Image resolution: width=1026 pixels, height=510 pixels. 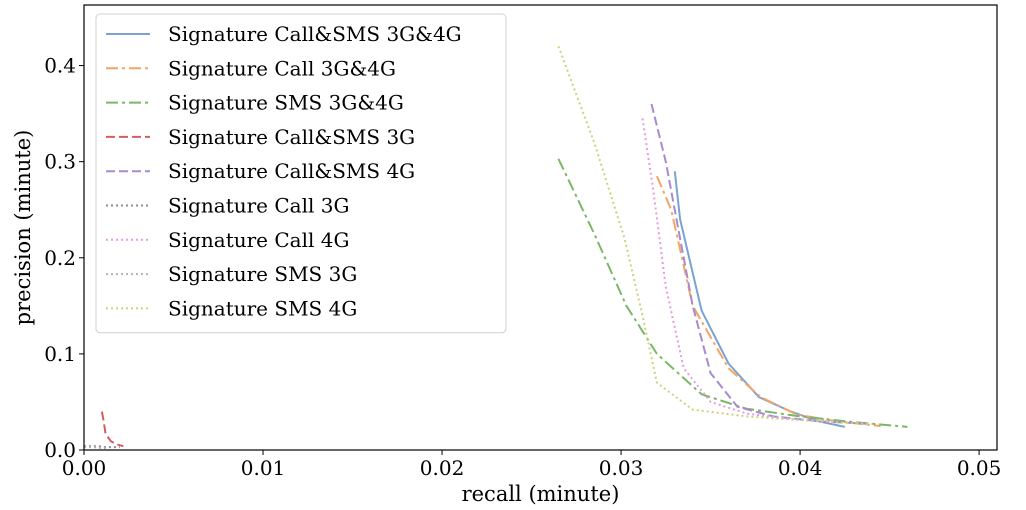 I want to click on x-axis-label: recall (minute), so click(x=541, y=494).